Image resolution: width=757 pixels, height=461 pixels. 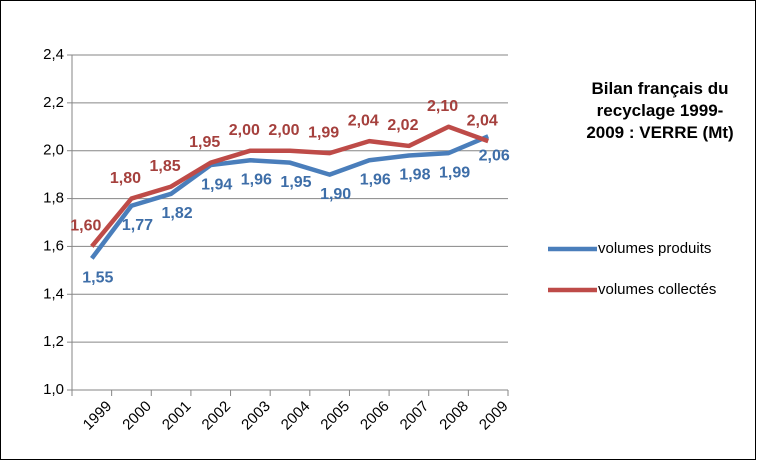 I want to click on x-tick-label: 2000, so click(x=137, y=416).